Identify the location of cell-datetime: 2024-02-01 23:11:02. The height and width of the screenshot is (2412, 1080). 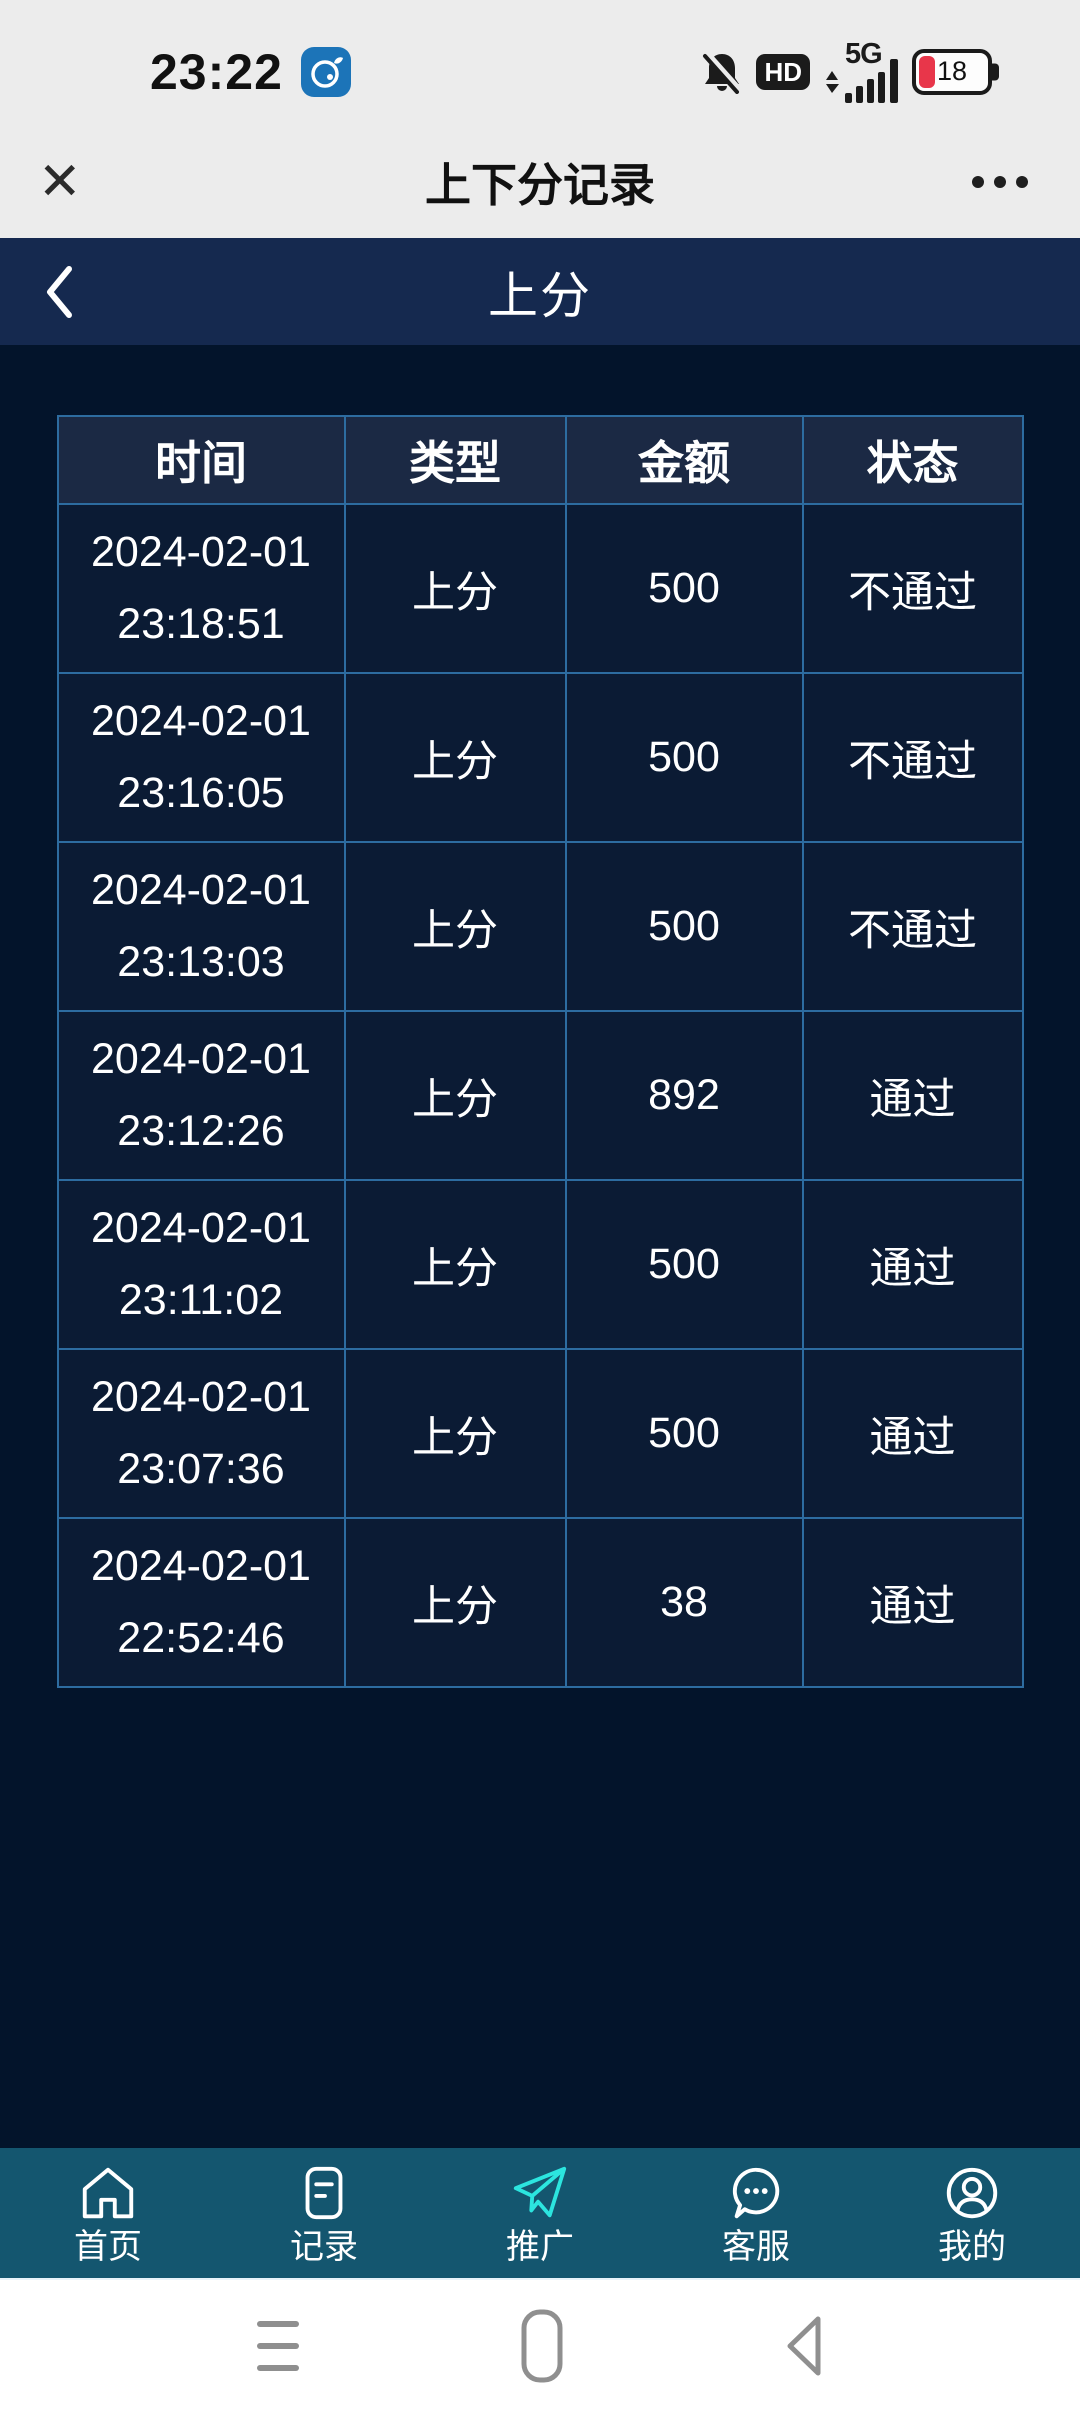
(201, 1264).